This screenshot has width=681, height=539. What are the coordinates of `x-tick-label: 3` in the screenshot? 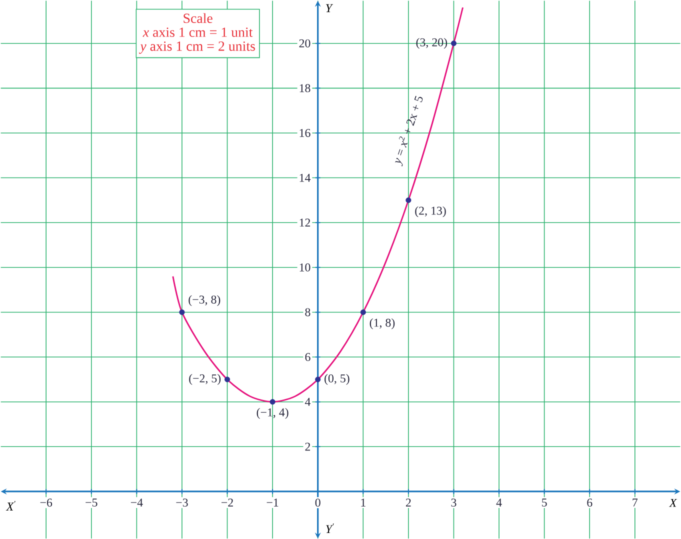 It's located at (453, 502).